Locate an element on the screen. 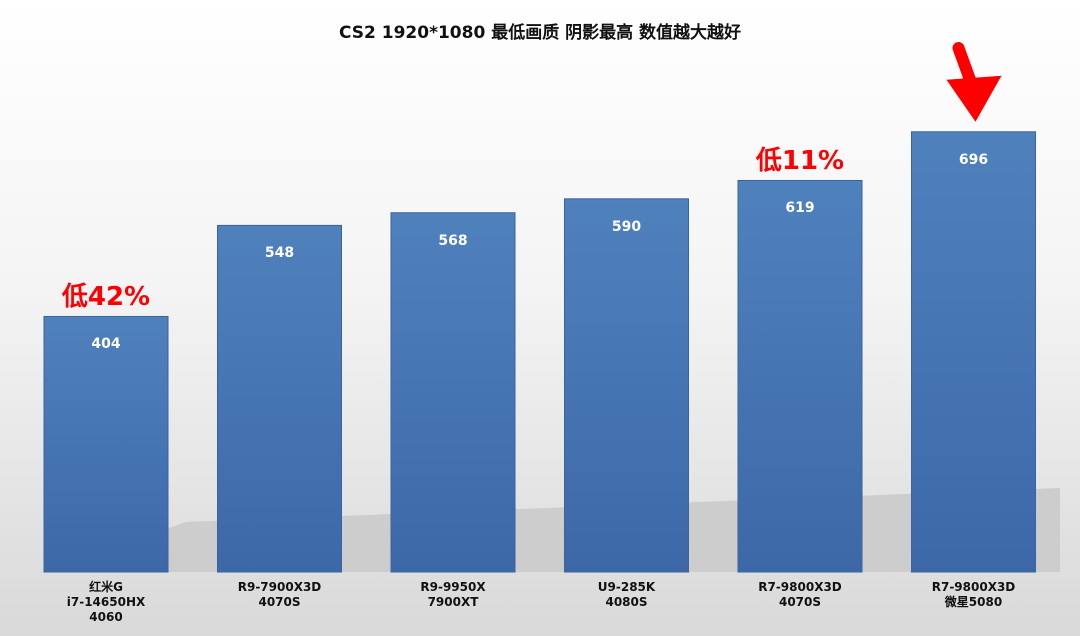 This screenshot has height=636, width=1080. category-label: R9-9950X 7900XT is located at coordinates (453, 594).